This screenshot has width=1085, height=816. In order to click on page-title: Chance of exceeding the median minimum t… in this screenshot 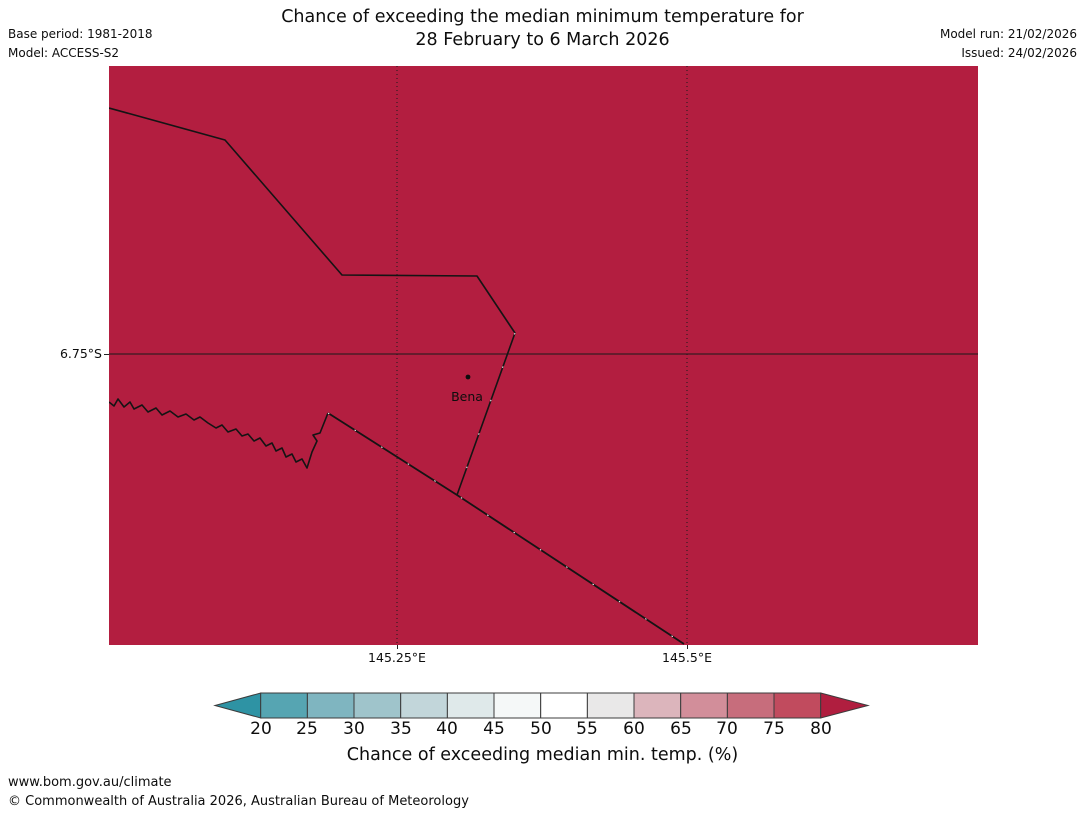, I will do `click(542, 29)`.